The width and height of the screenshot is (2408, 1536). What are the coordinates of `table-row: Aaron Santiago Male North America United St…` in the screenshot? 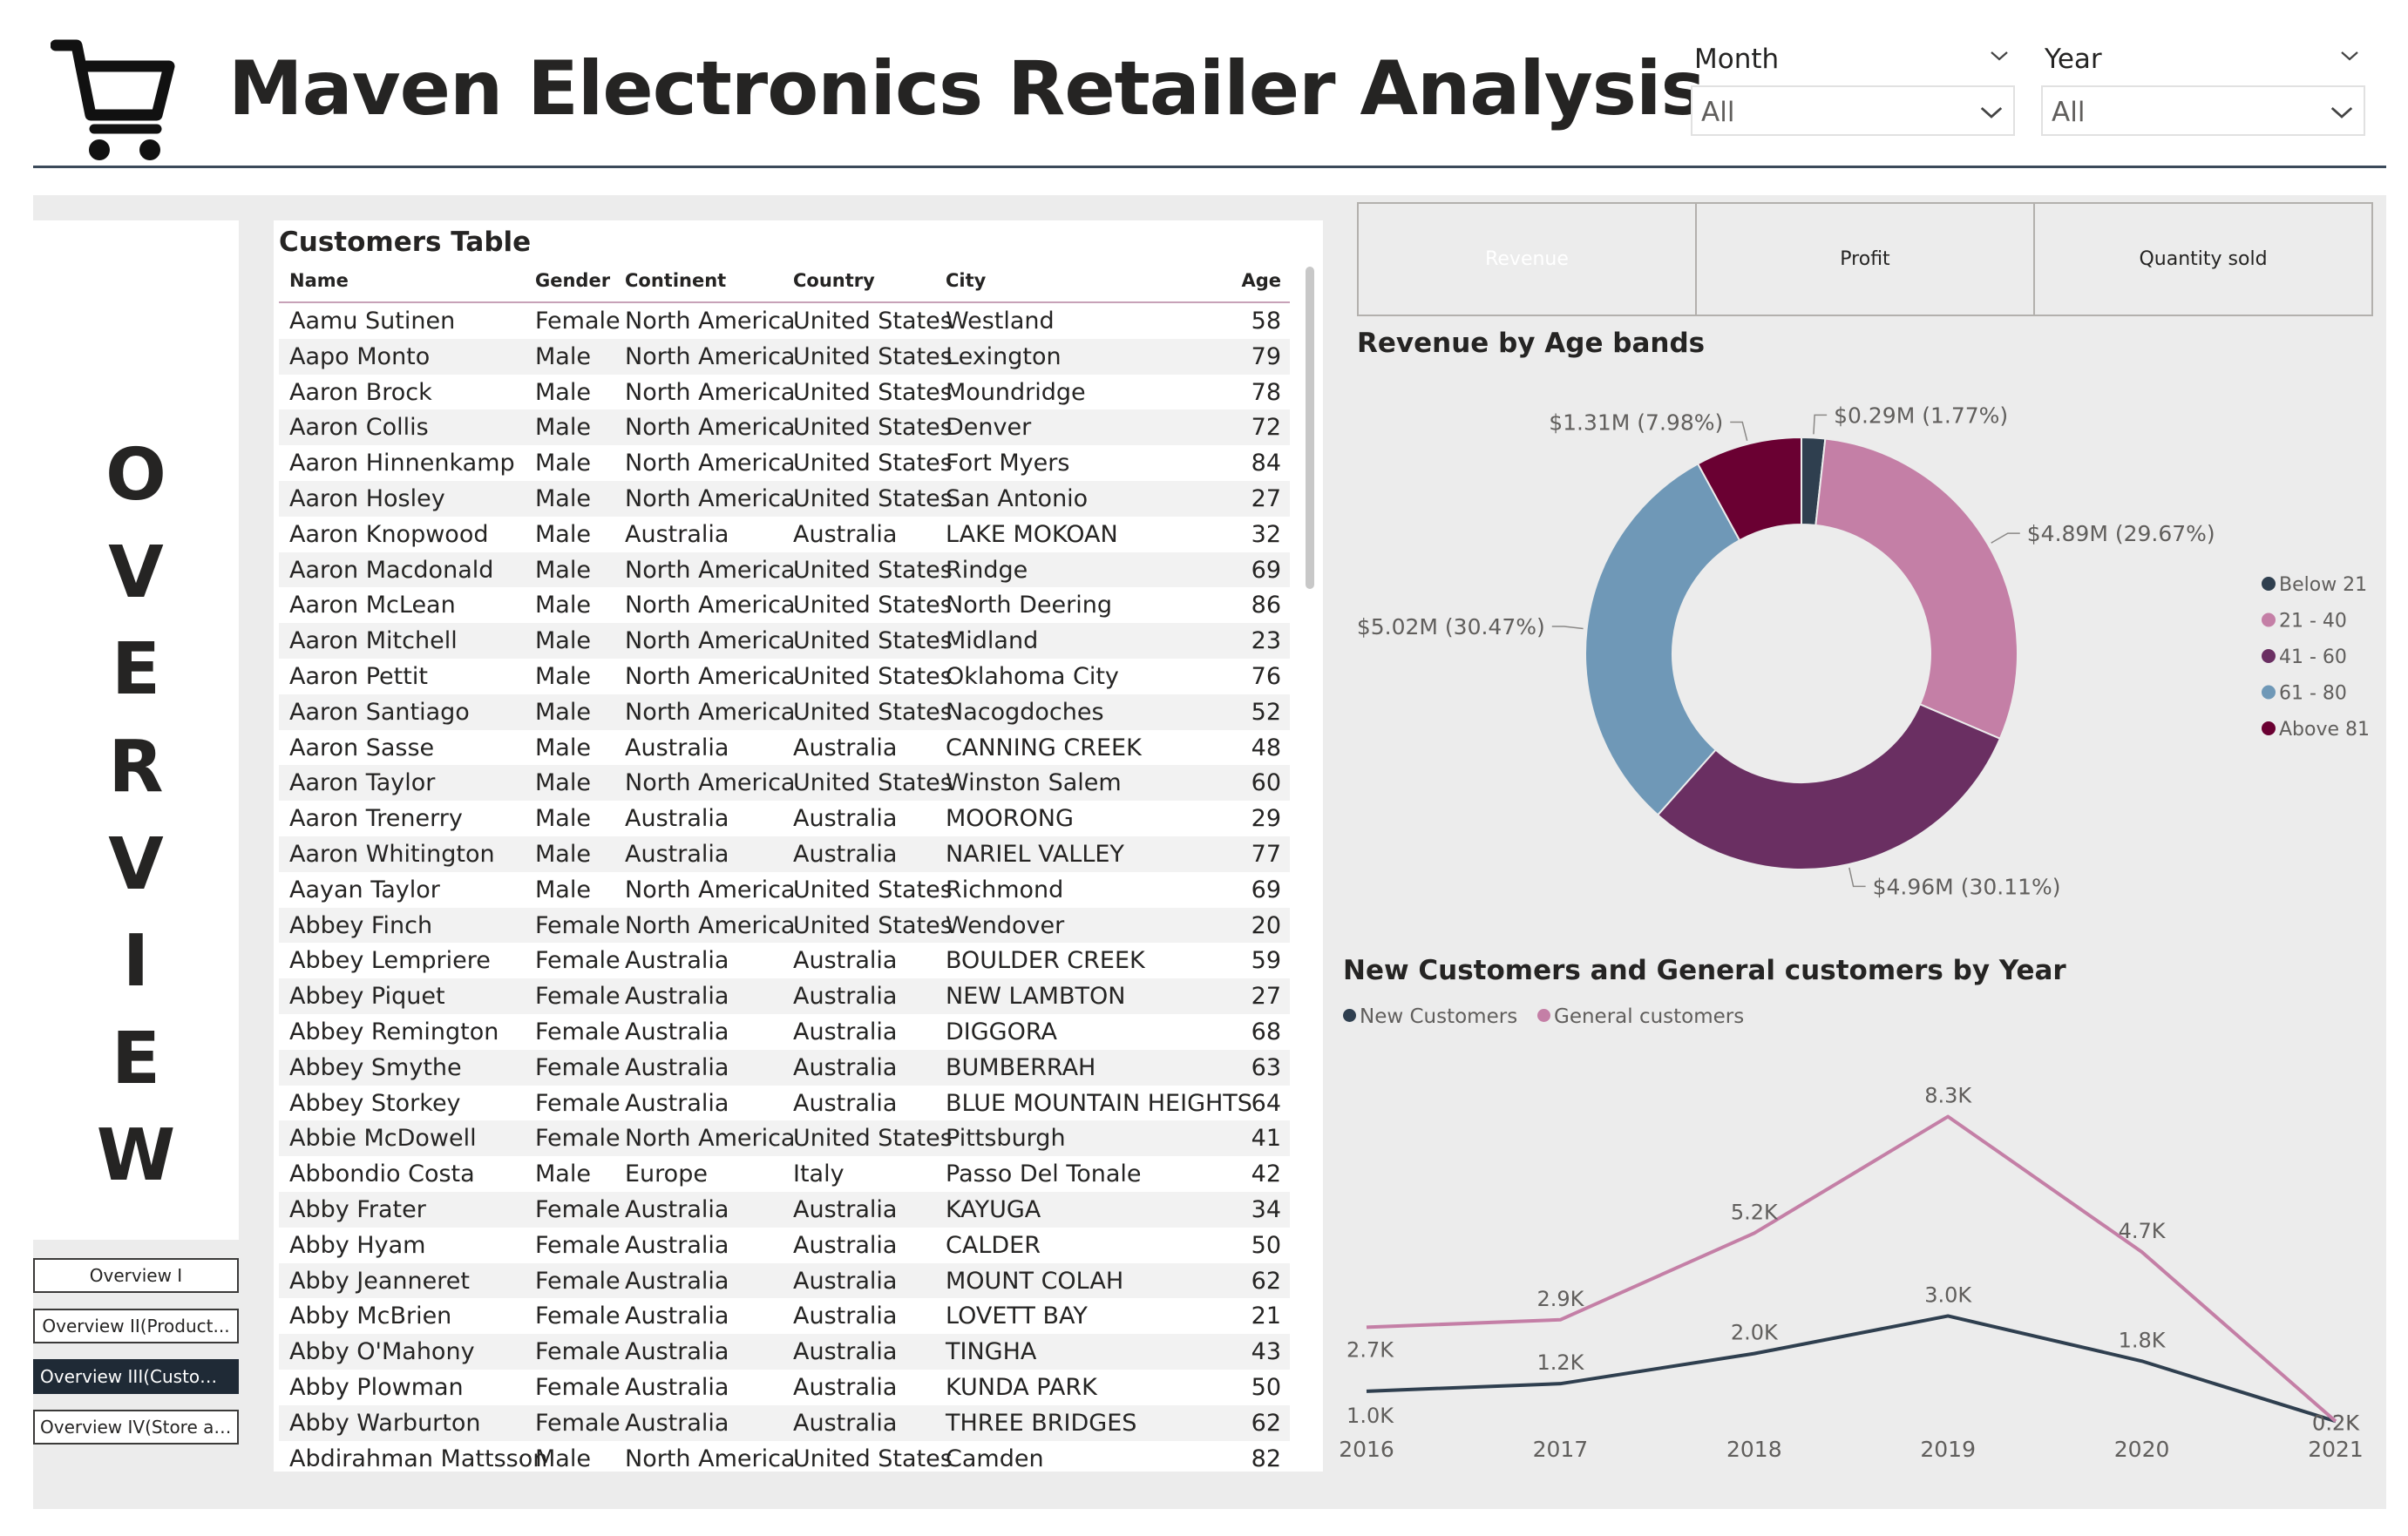 It's located at (784, 712).